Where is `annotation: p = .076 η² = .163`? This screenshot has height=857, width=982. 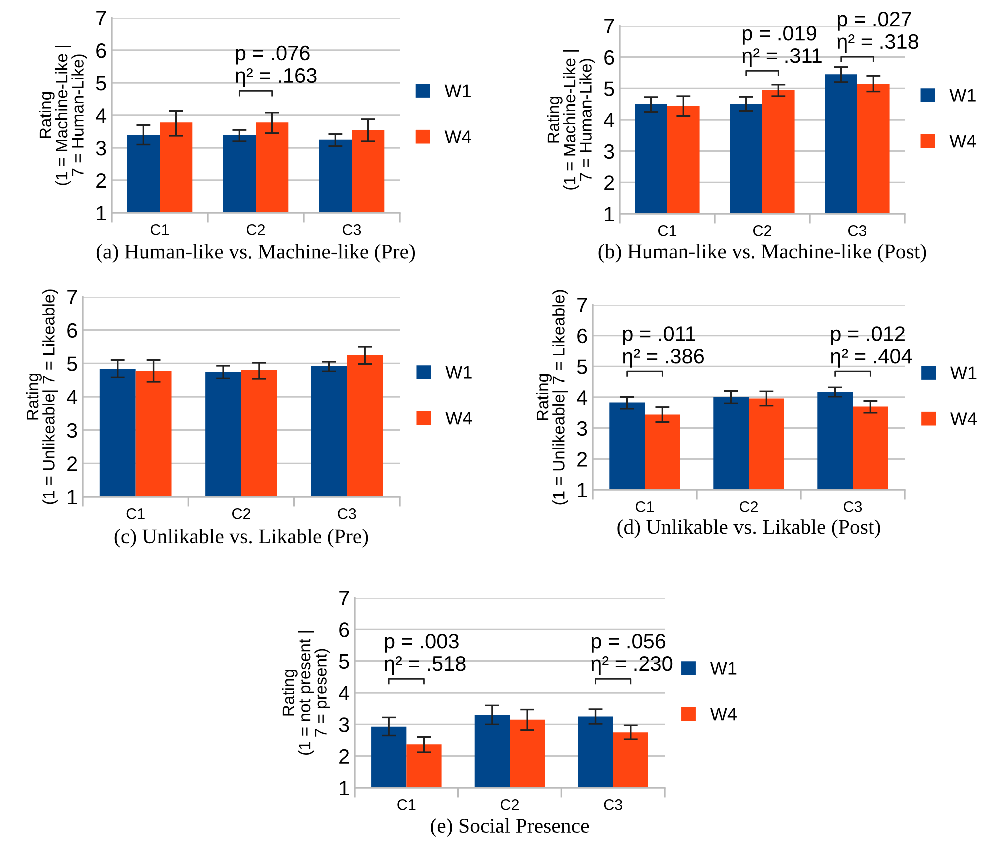
annotation: p = .076 η² = .163 is located at coordinates (276, 67).